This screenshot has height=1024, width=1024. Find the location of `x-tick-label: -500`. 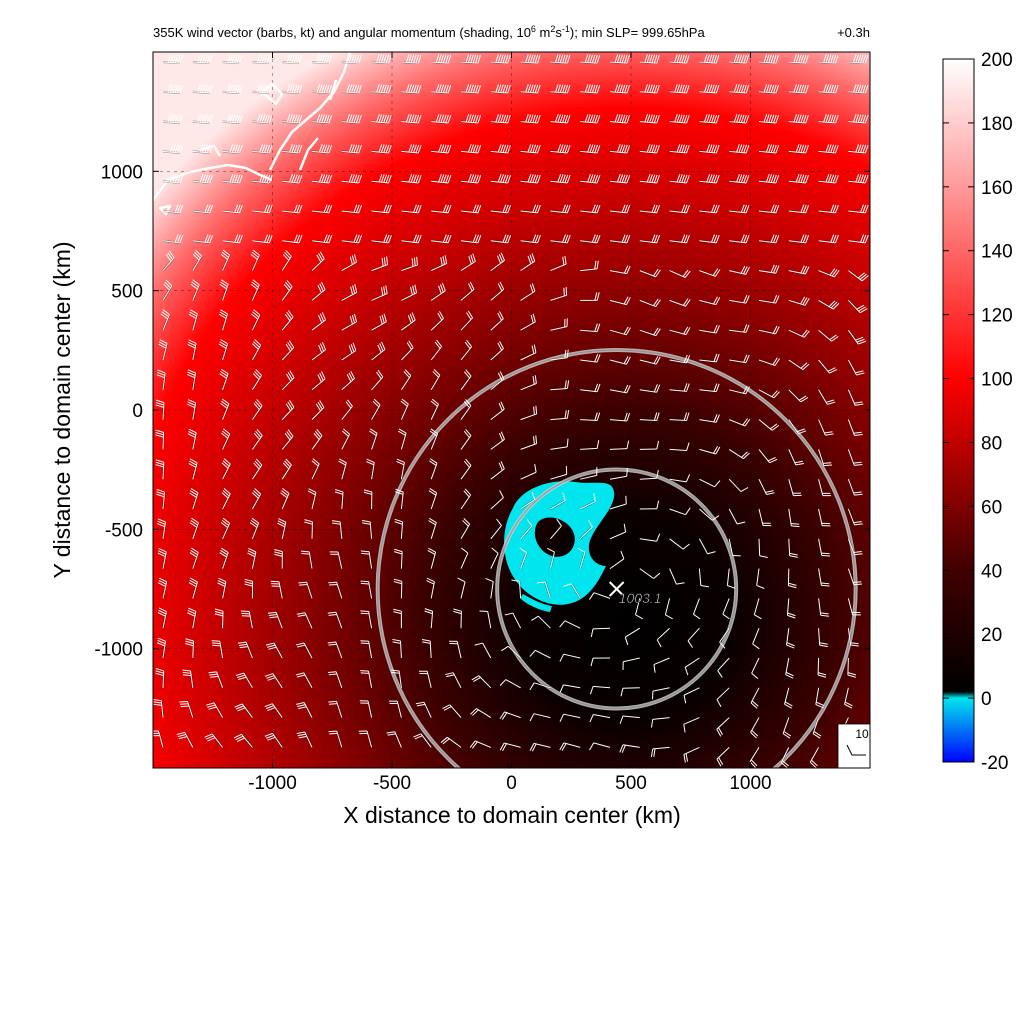

x-tick-label: -500 is located at coordinates (392, 783).